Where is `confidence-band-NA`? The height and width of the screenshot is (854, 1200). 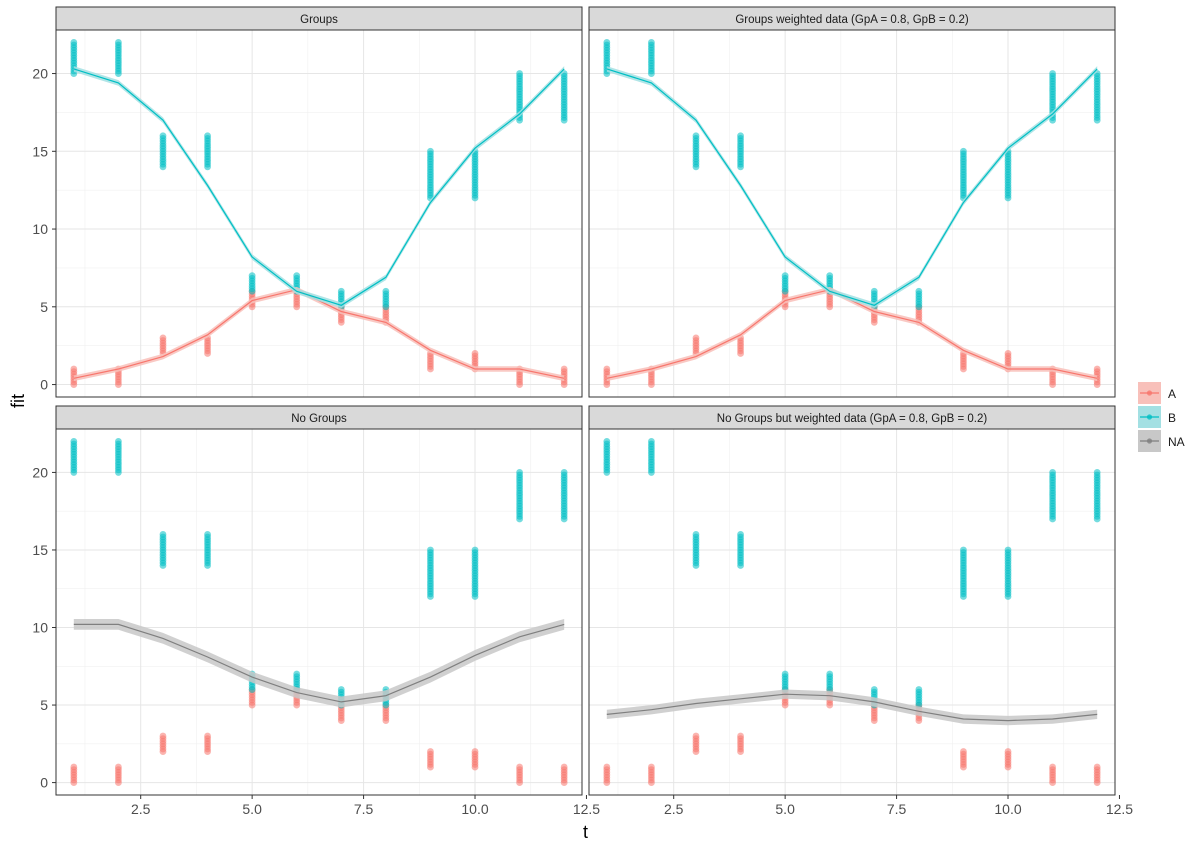
confidence-band-NA is located at coordinates (852, 707).